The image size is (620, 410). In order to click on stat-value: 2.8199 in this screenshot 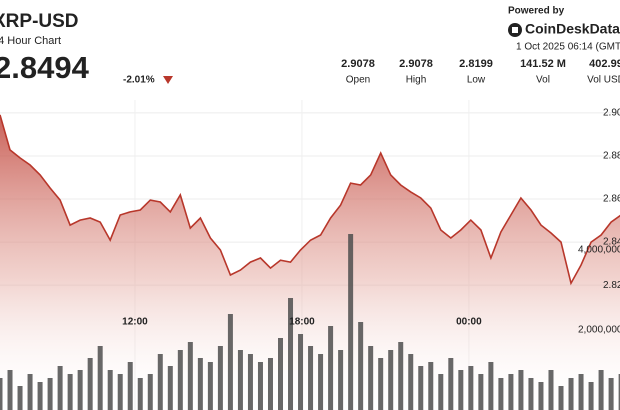, I will do `click(476, 64)`.